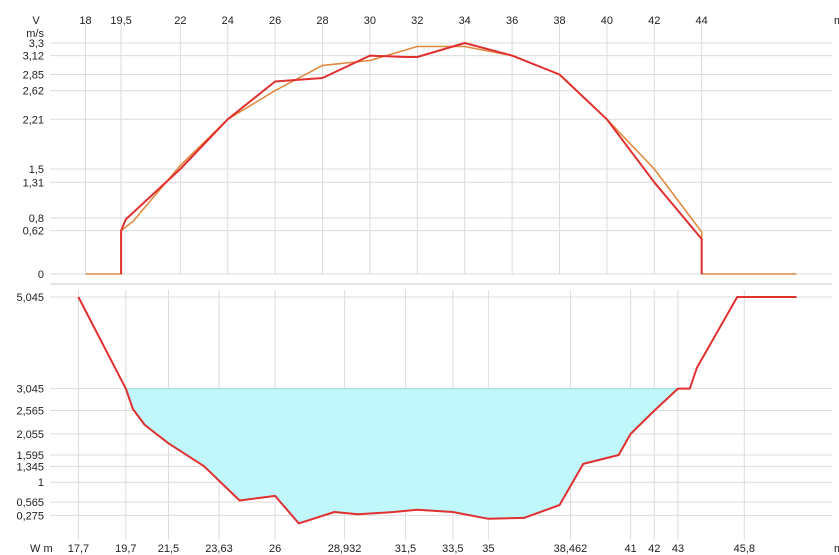 The width and height of the screenshot is (839, 555). I want to click on top-x-tick-label: 19,5, so click(120, 21).